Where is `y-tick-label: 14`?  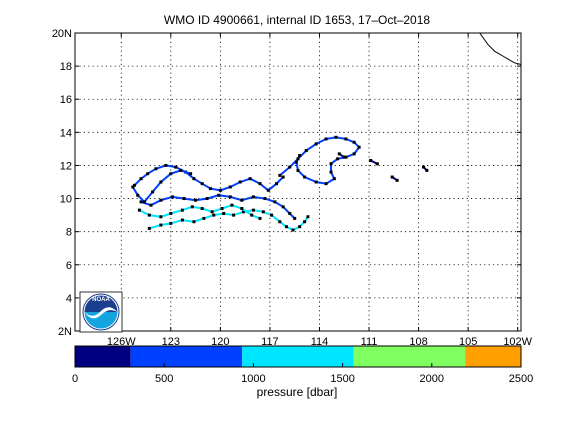 y-tick-label: 14 is located at coordinates (66, 133).